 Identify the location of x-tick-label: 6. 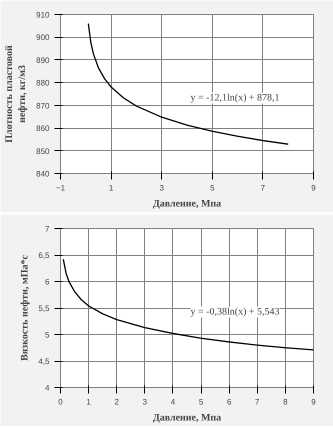
(229, 402).